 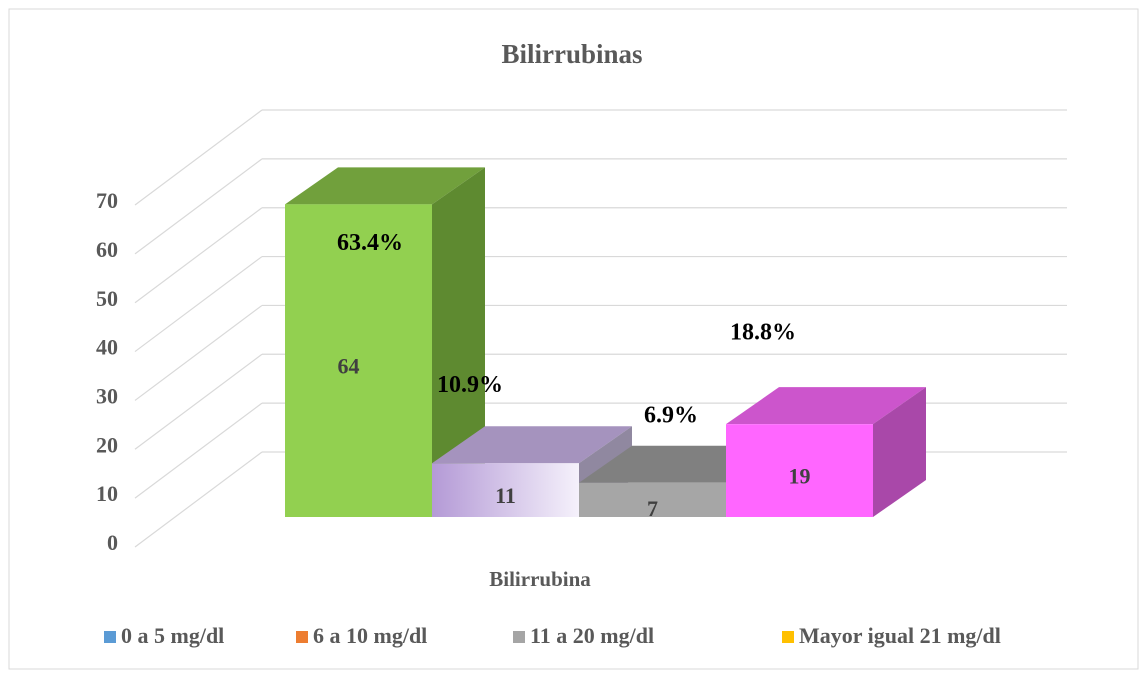 What do you see at coordinates (900, 635) in the screenshot?
I see `legend-label: Mayor igual 21 mg/dl` at bounding box center [900, 635].